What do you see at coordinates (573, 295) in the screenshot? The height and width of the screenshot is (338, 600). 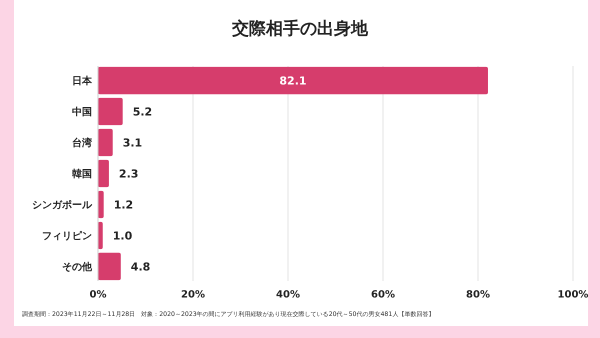 I see `x-tick-label: 100%` at bounding box center [573, 295].